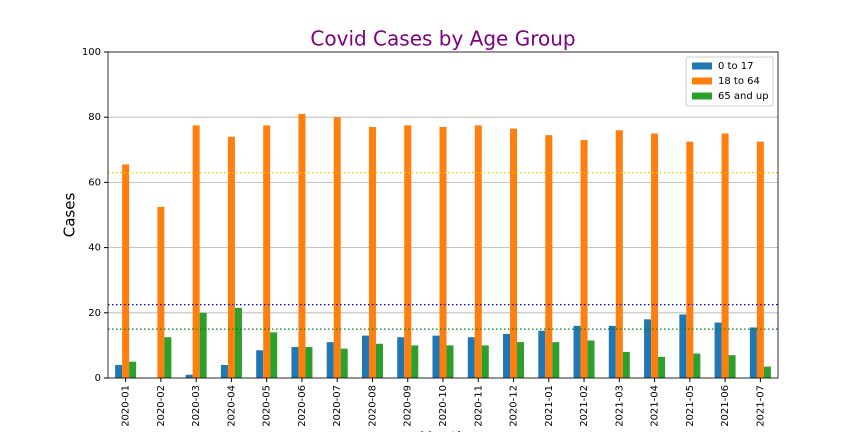 The width and height of the screenshot is (864, 436). What do you see at coordinates (302, 406) in the screenshot?
I see `x-tick-label: 2020-06` at bounding box center [302, 406].